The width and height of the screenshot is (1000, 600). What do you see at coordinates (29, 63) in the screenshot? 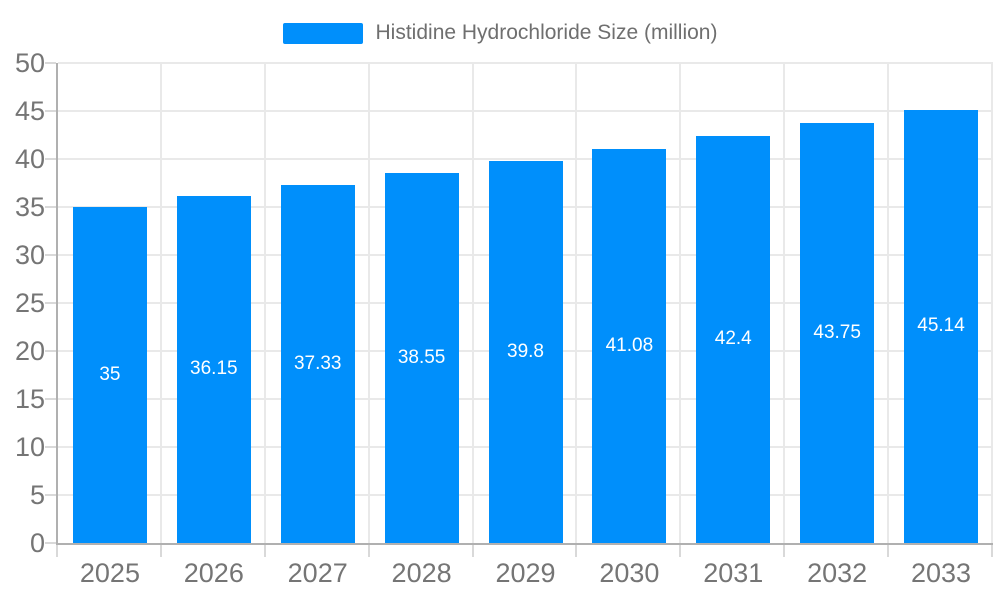
I see `y-axis-label: 50` at bounding box center [29, 63].